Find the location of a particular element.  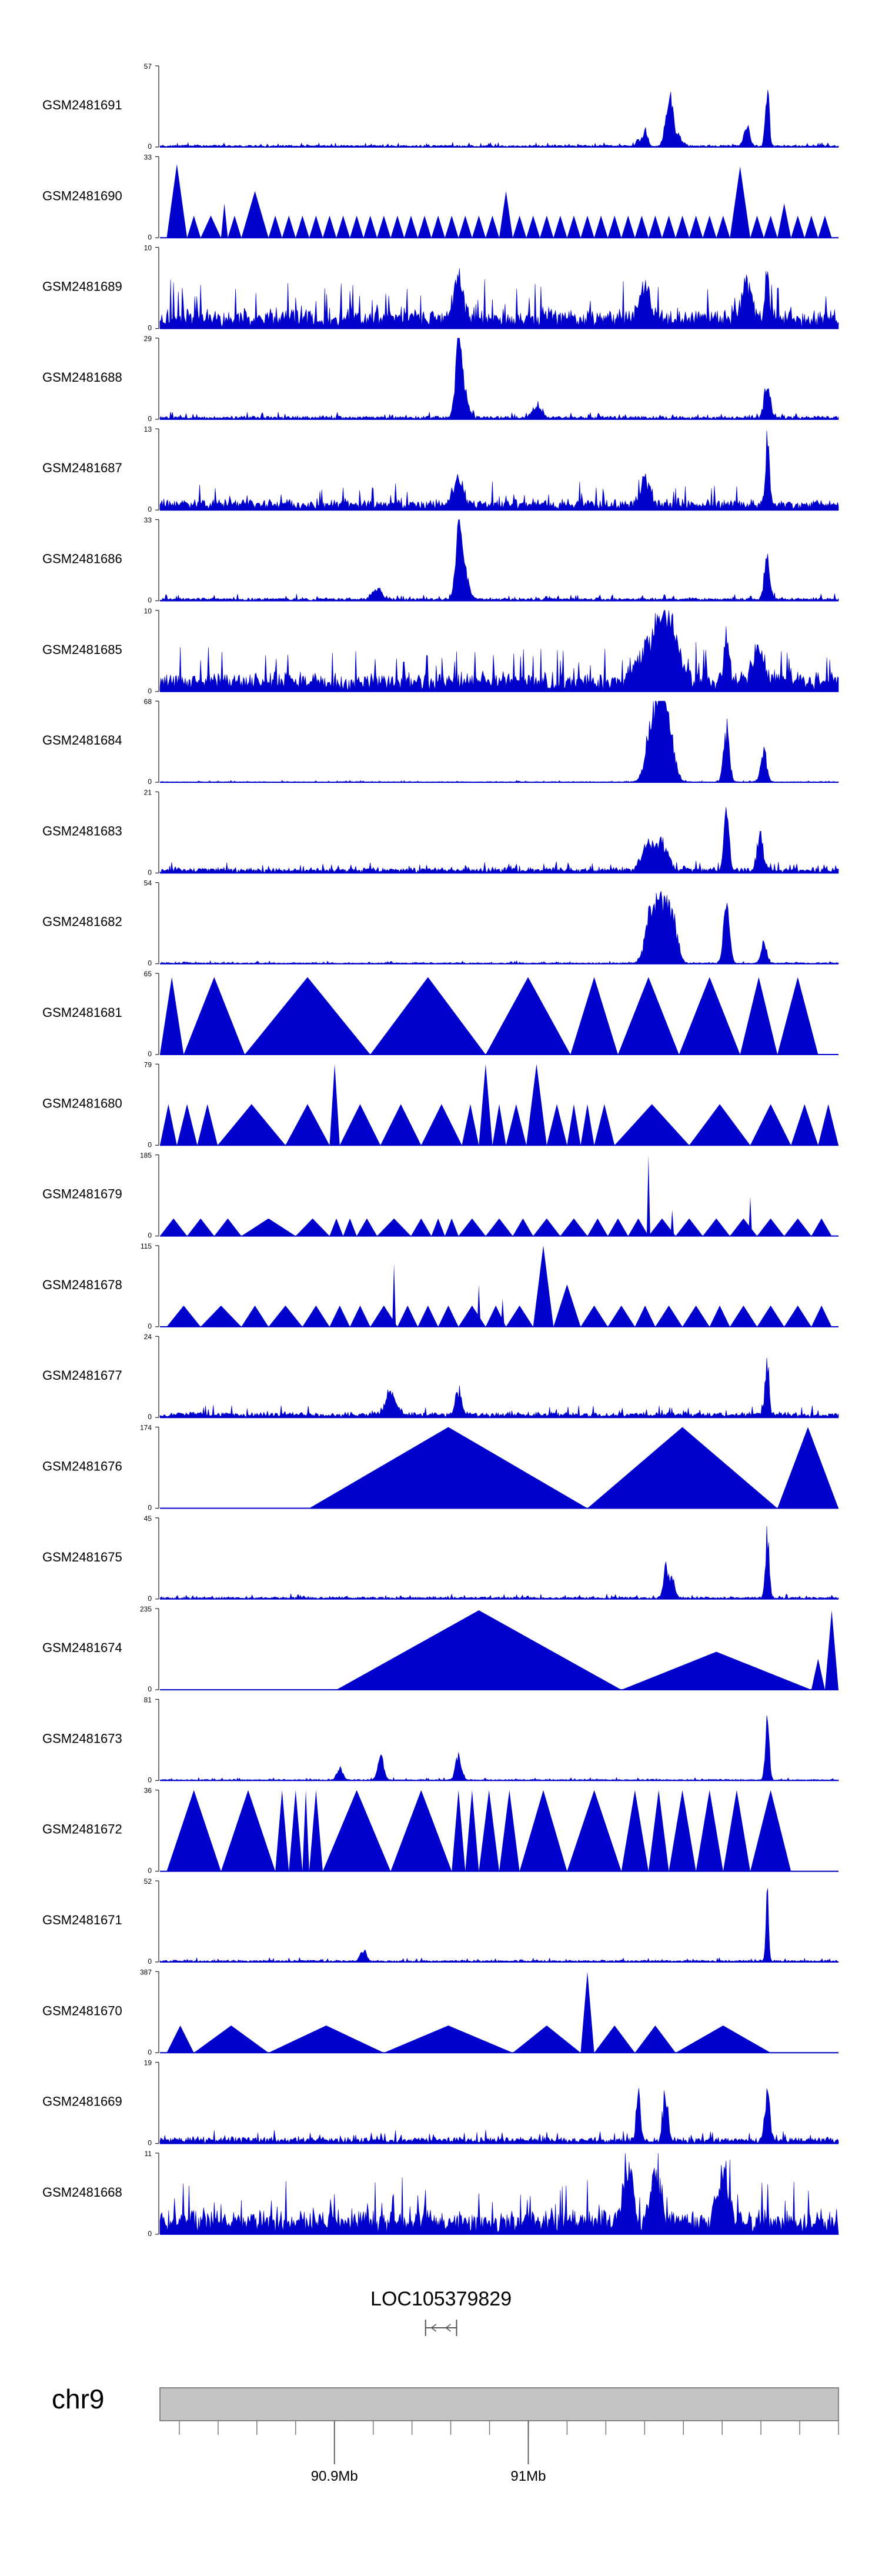

chromosome-label: chr9 is located at coordinates (78, 2399).